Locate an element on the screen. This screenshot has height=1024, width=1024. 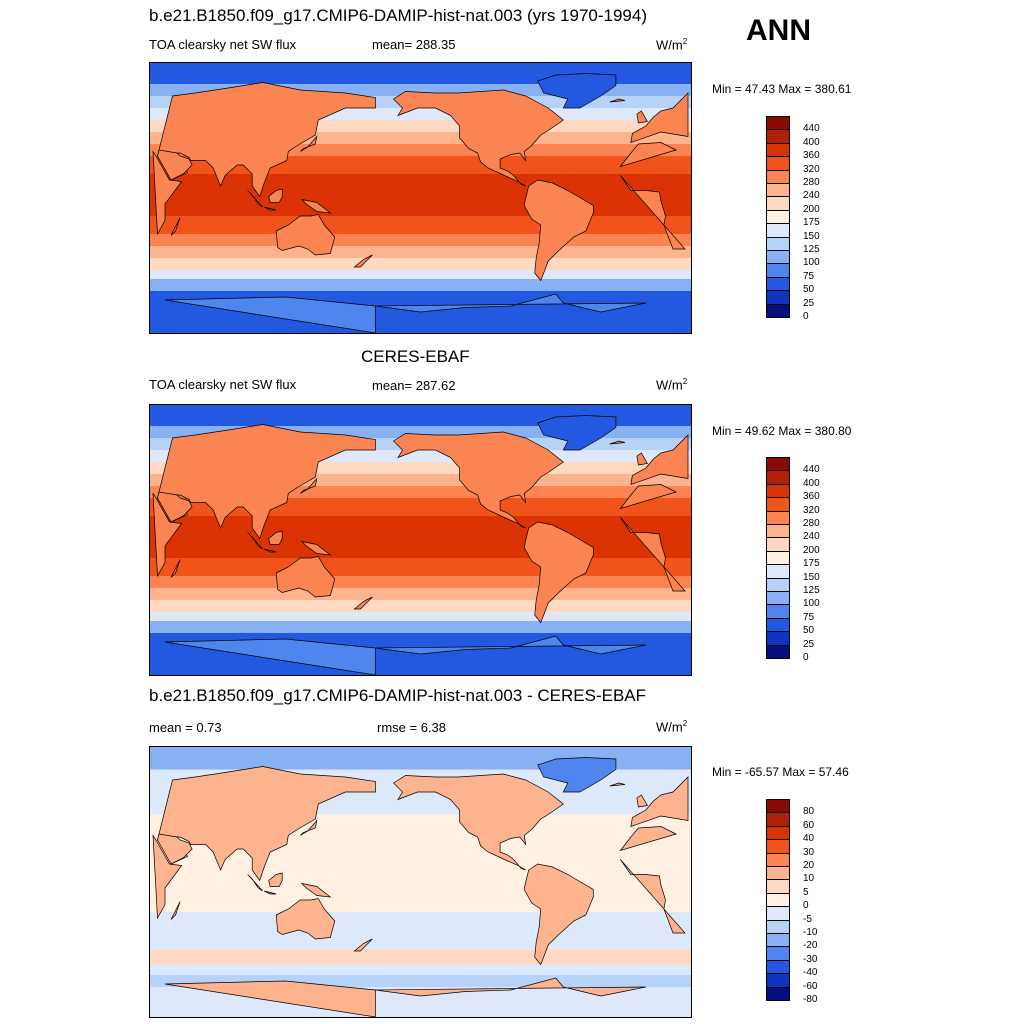
colorbar-label: 50 is located at coordinates (809, 290).